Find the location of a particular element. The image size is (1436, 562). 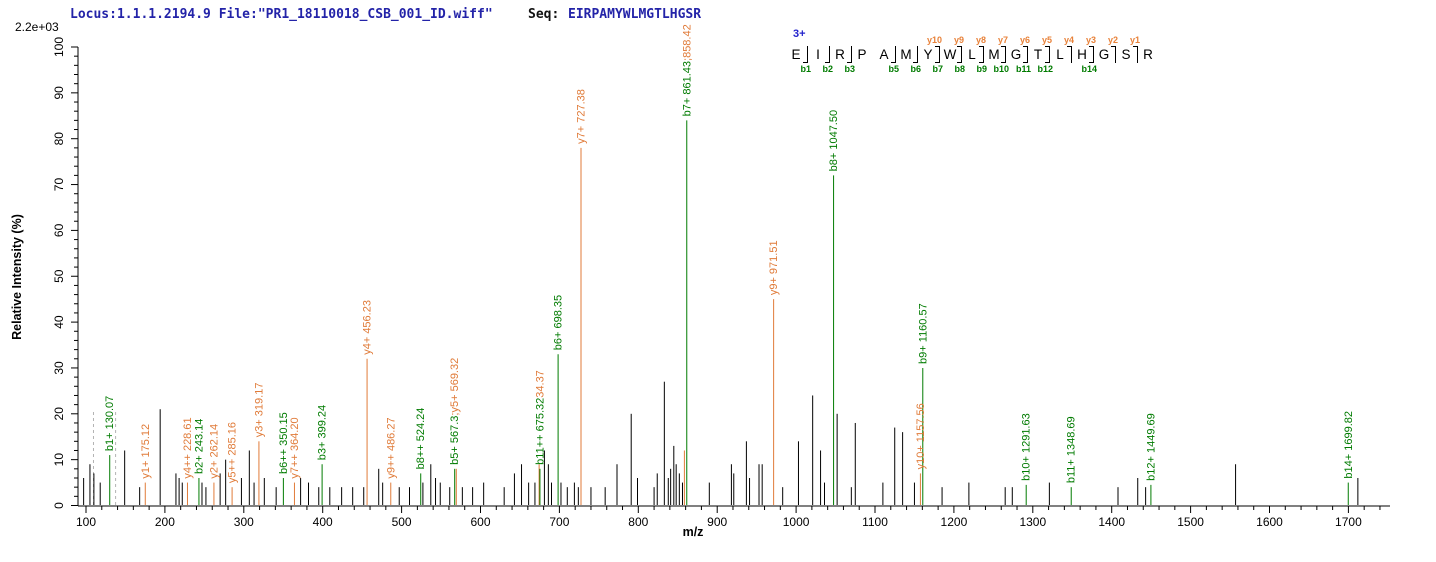

fragment-gap: y4 is located at coordinates (1069, 49).